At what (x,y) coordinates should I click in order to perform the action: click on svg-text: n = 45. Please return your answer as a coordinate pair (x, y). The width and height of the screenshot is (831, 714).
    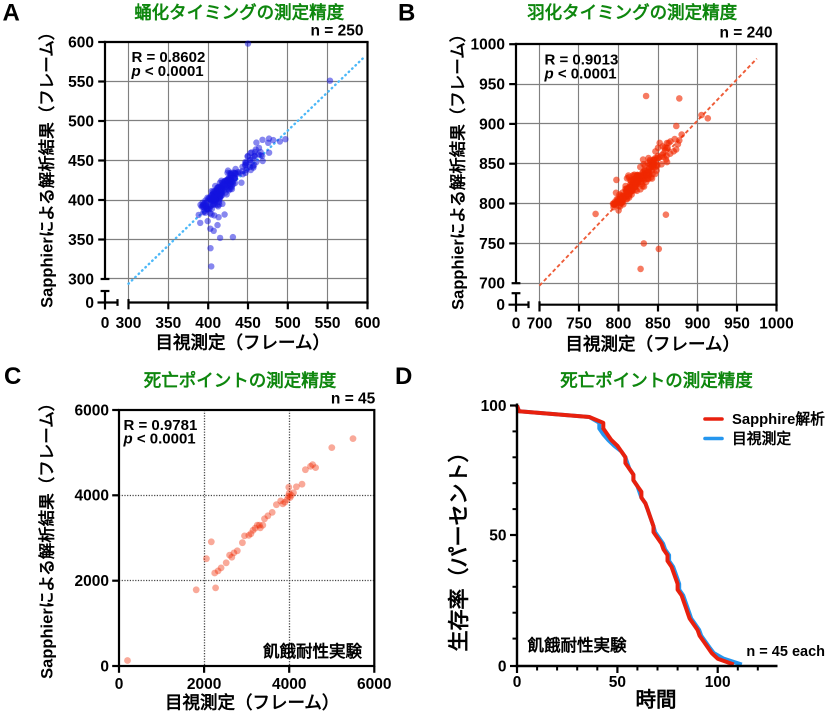
    Looking at the image, I should click on (353, 399).